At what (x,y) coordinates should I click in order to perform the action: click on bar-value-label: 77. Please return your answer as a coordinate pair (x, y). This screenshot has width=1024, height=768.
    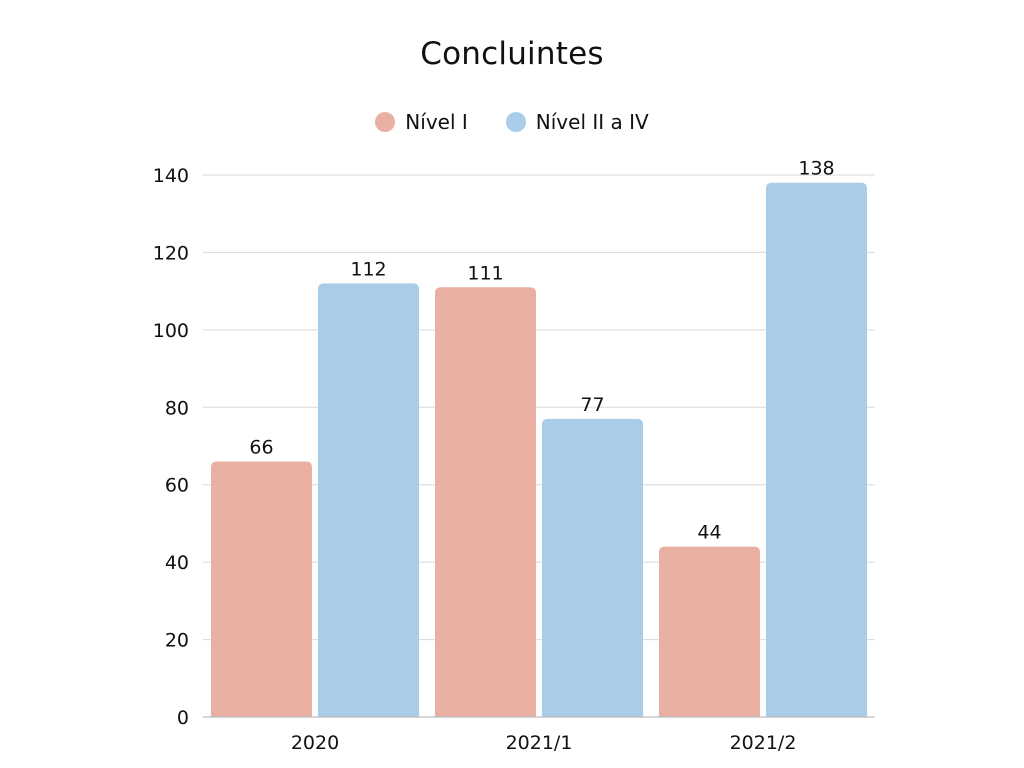
    Looking at the image, I should click on (592, 405).